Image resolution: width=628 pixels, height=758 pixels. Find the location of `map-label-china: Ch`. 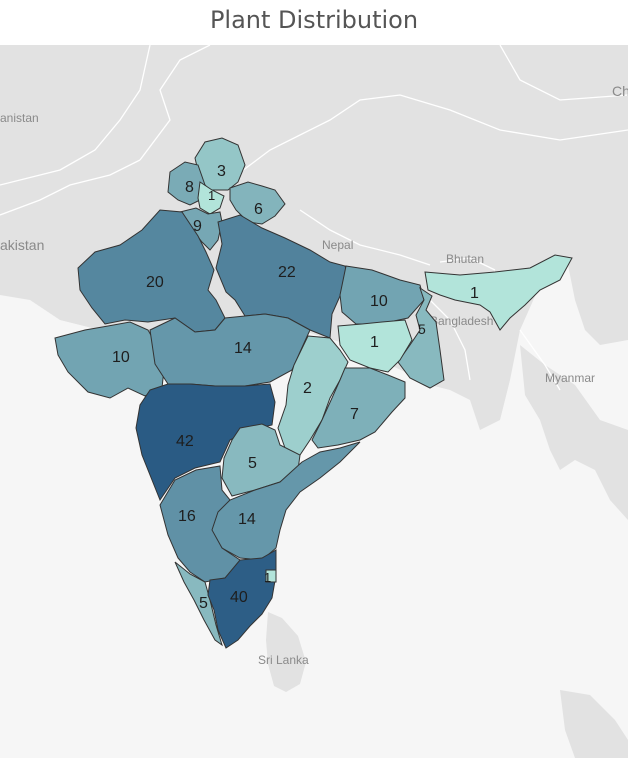

map-label-china: Ch is located at coordinates (620, 91).